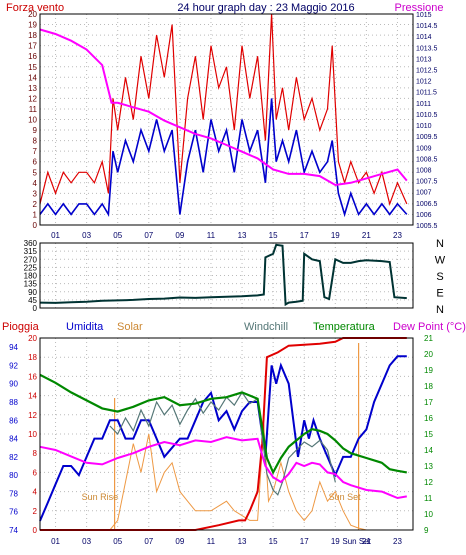 This screenshot has width=466, height=555. Describe the element at coordinates (32, 338) in the screenshot. I see `tick-label: 20` at that location.